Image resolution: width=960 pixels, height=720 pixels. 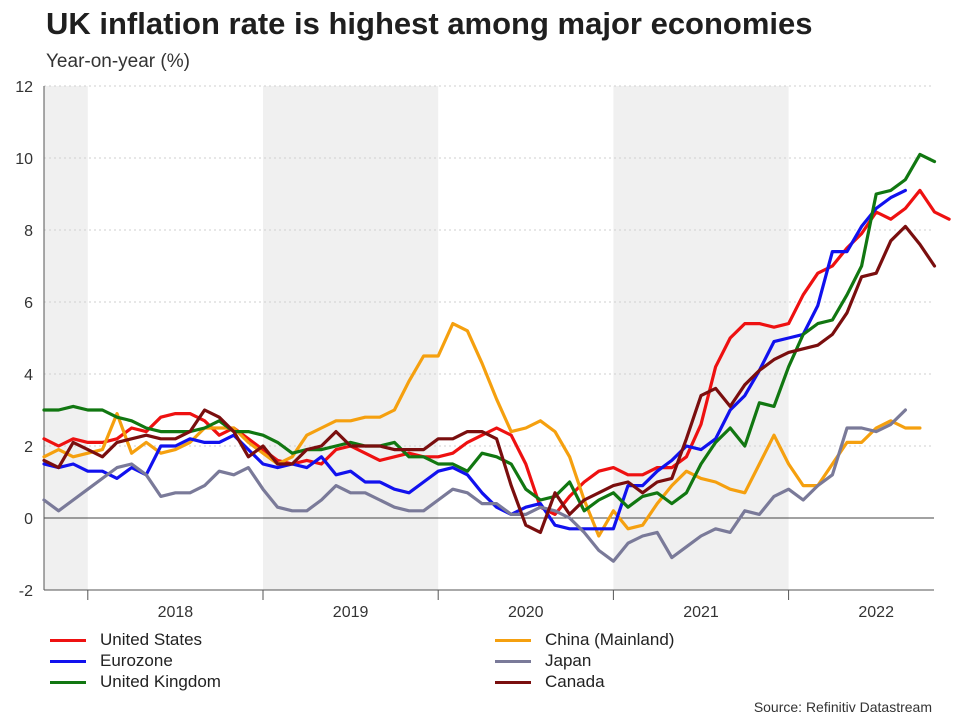 What do you see at coordinates (513, 682) in the screenshot?
I see `legend-swatch-canada` at bounding box center [513, 682].